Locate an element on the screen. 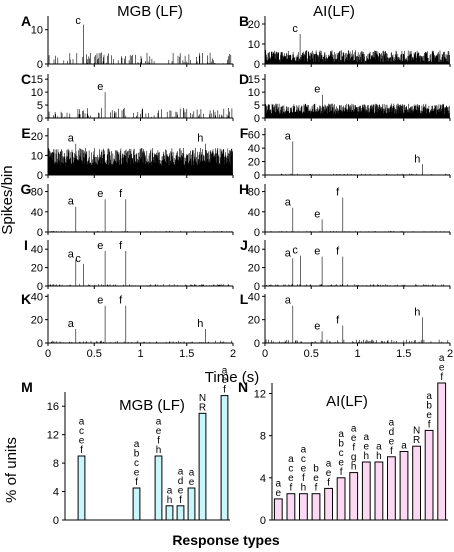 The height and width of the screenshot is (552, 454). panel-label: G is located at coordinates (26, 189).